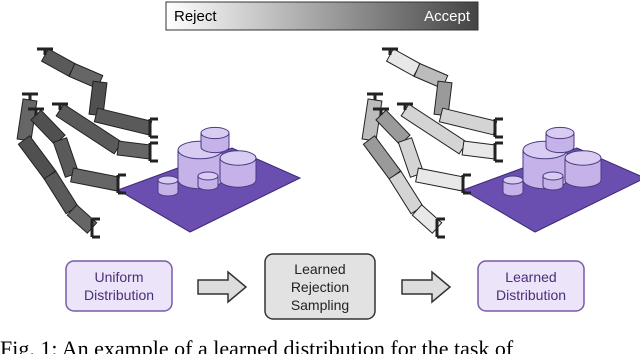 Image resolution: width=640 pixels, height=354 pixels. Describe the element at coordinates (447, 16) in the screenshot. I see `accept-label: Accept` at that location.